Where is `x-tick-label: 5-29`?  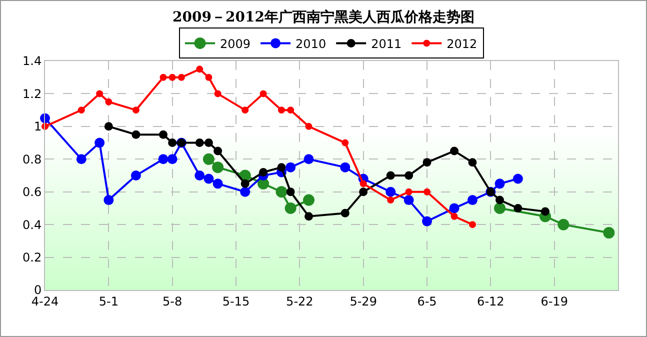
x-tick-label: 5-29 is located at coordinates (363, 301).